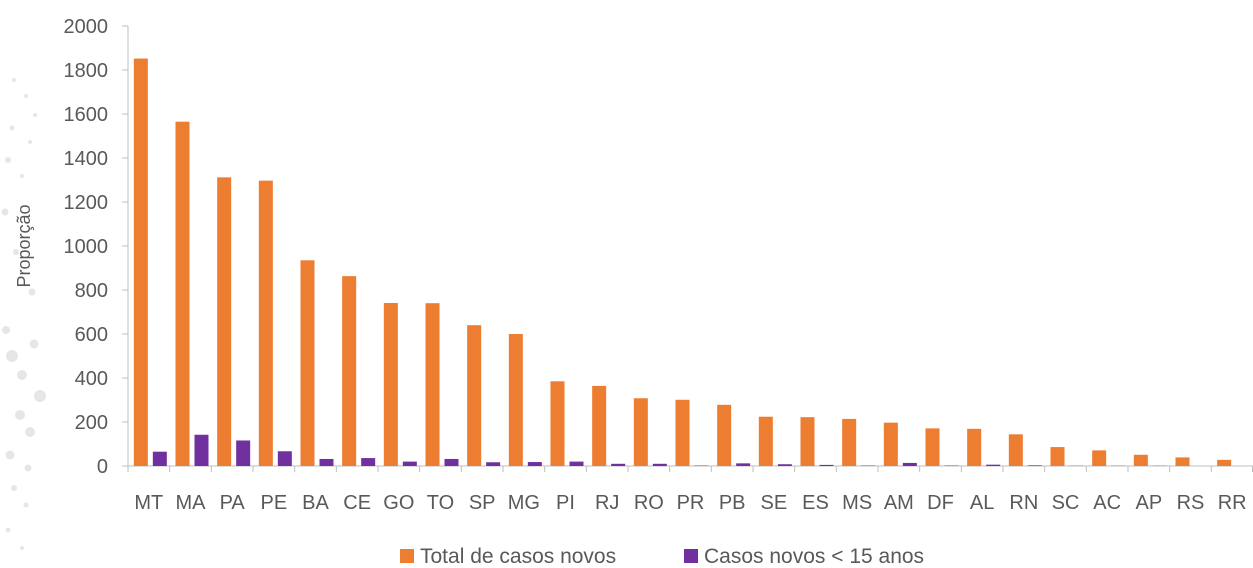 The image size is (1253, 568). Describe the element at coordinates (91, 335) in the screenshot. I see `y-tick-label: 600` at that location.